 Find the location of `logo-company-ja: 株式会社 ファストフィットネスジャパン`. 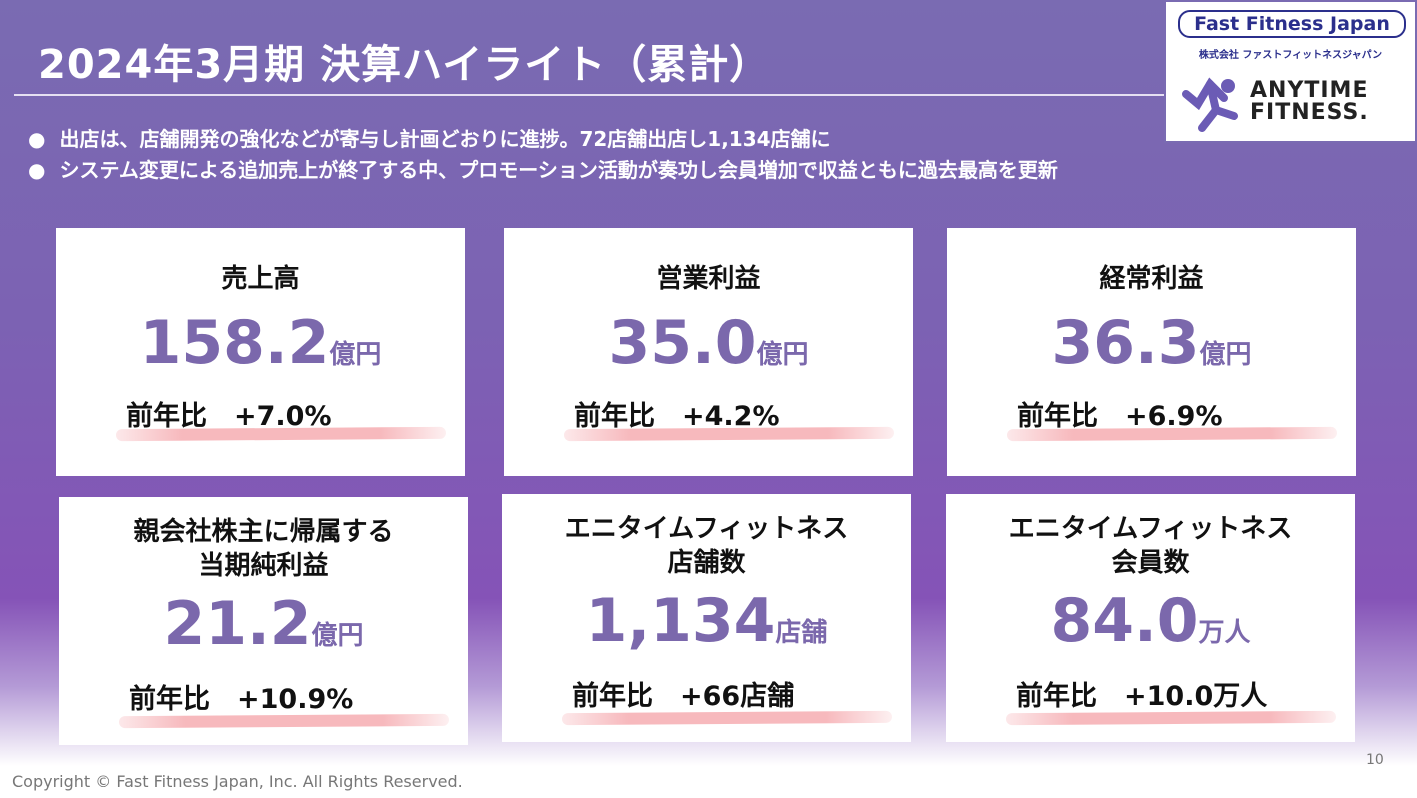

logo-company-ja: 株式会社 ファストフィットネスジャパン is located at coordinates (1290, 55).